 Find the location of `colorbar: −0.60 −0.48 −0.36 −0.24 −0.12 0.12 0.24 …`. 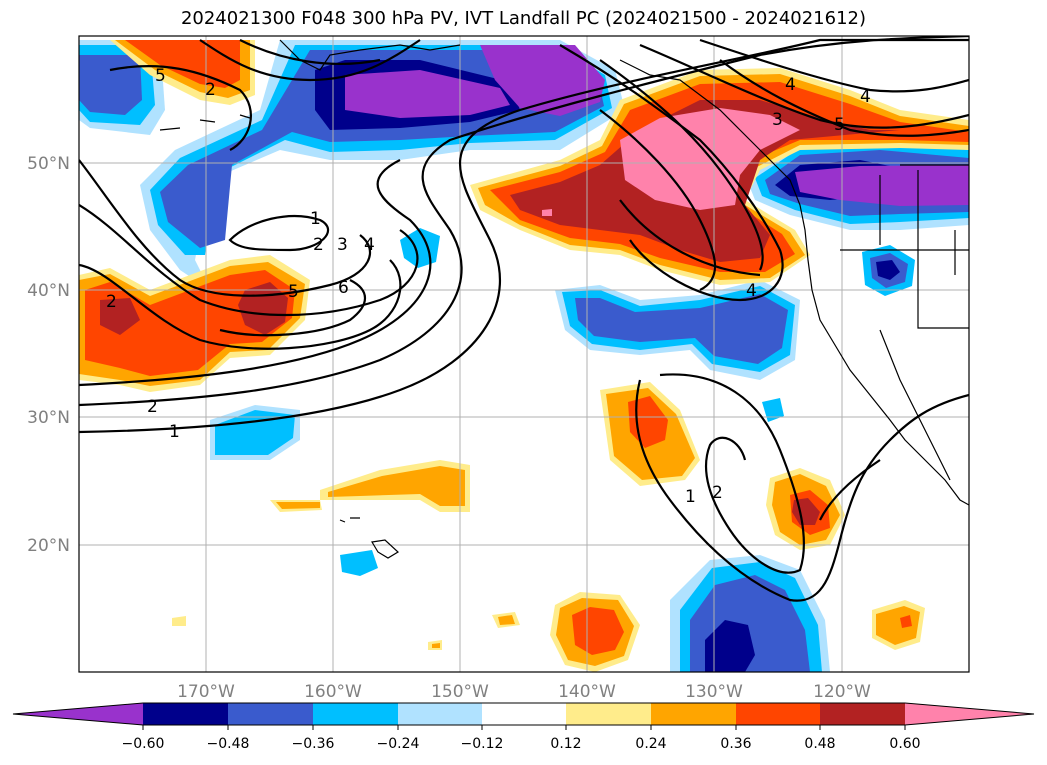

colorbar: −0.60 −0.48 −0.36 −0.24 −0.12 0.12 0.24 … is located at coordinates (523, 727).